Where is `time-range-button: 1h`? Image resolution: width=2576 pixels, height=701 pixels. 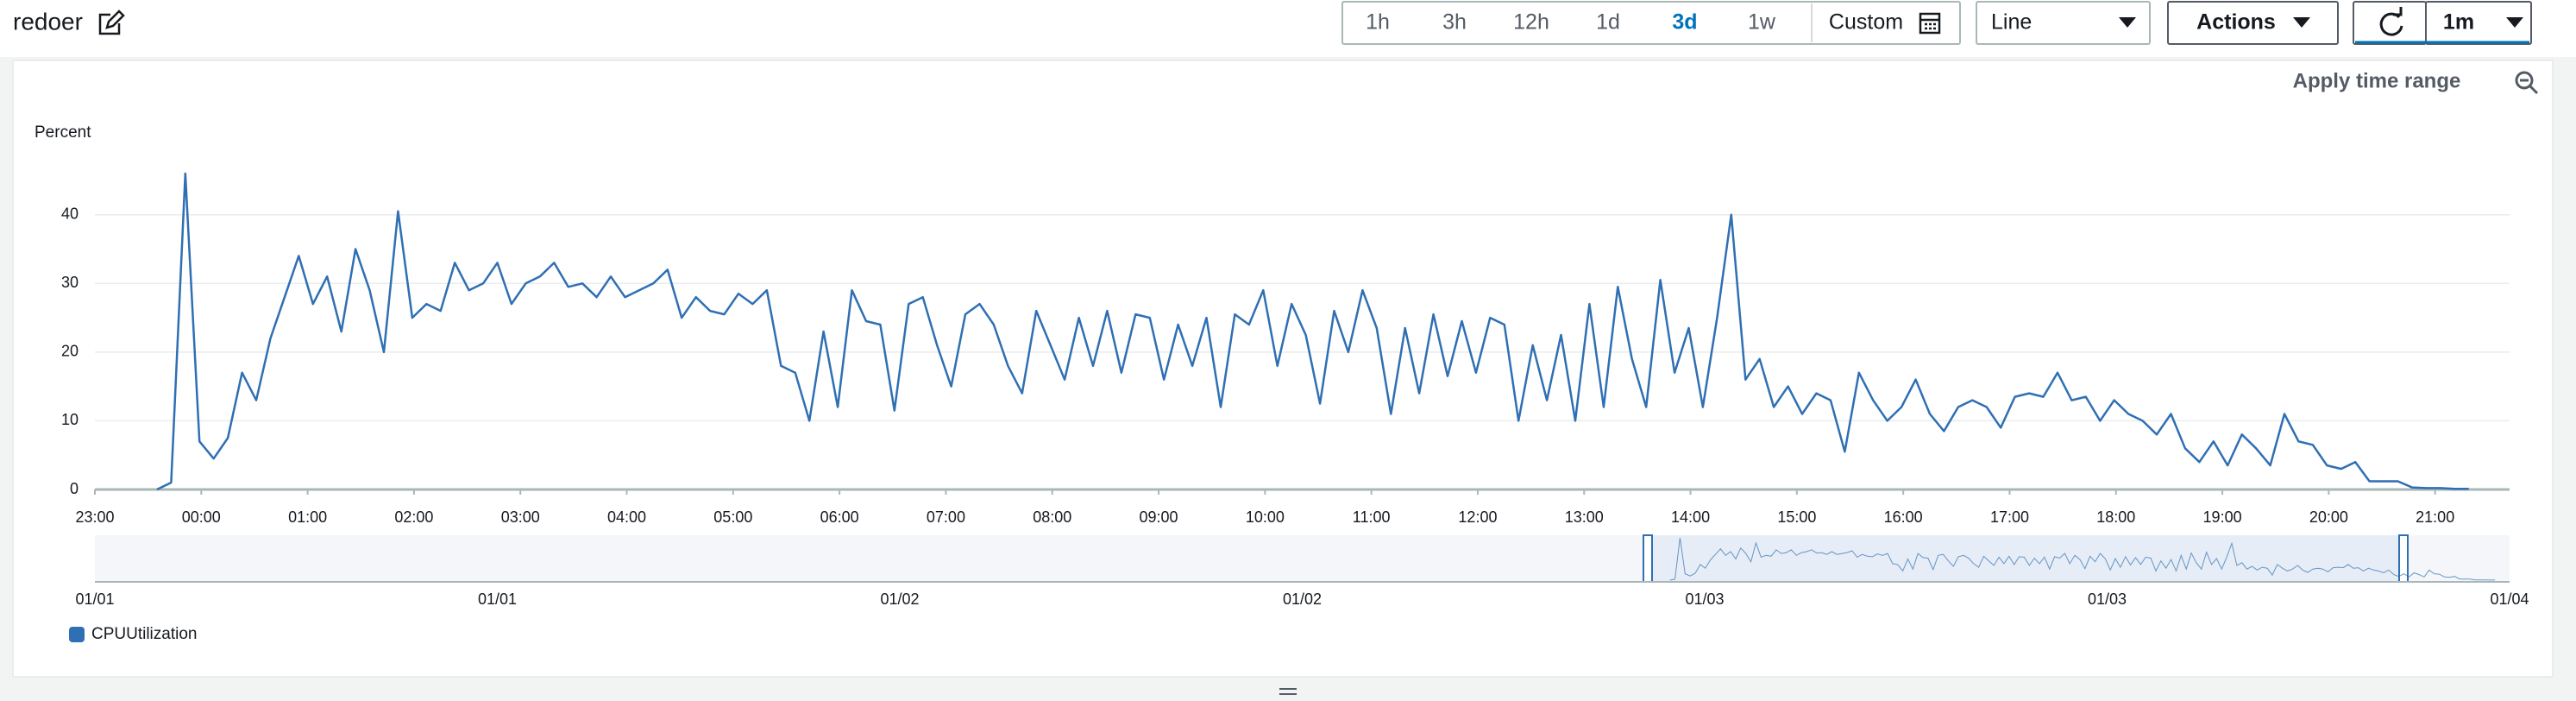
time-range-button: 1h is located at coordinates (1378, 22).